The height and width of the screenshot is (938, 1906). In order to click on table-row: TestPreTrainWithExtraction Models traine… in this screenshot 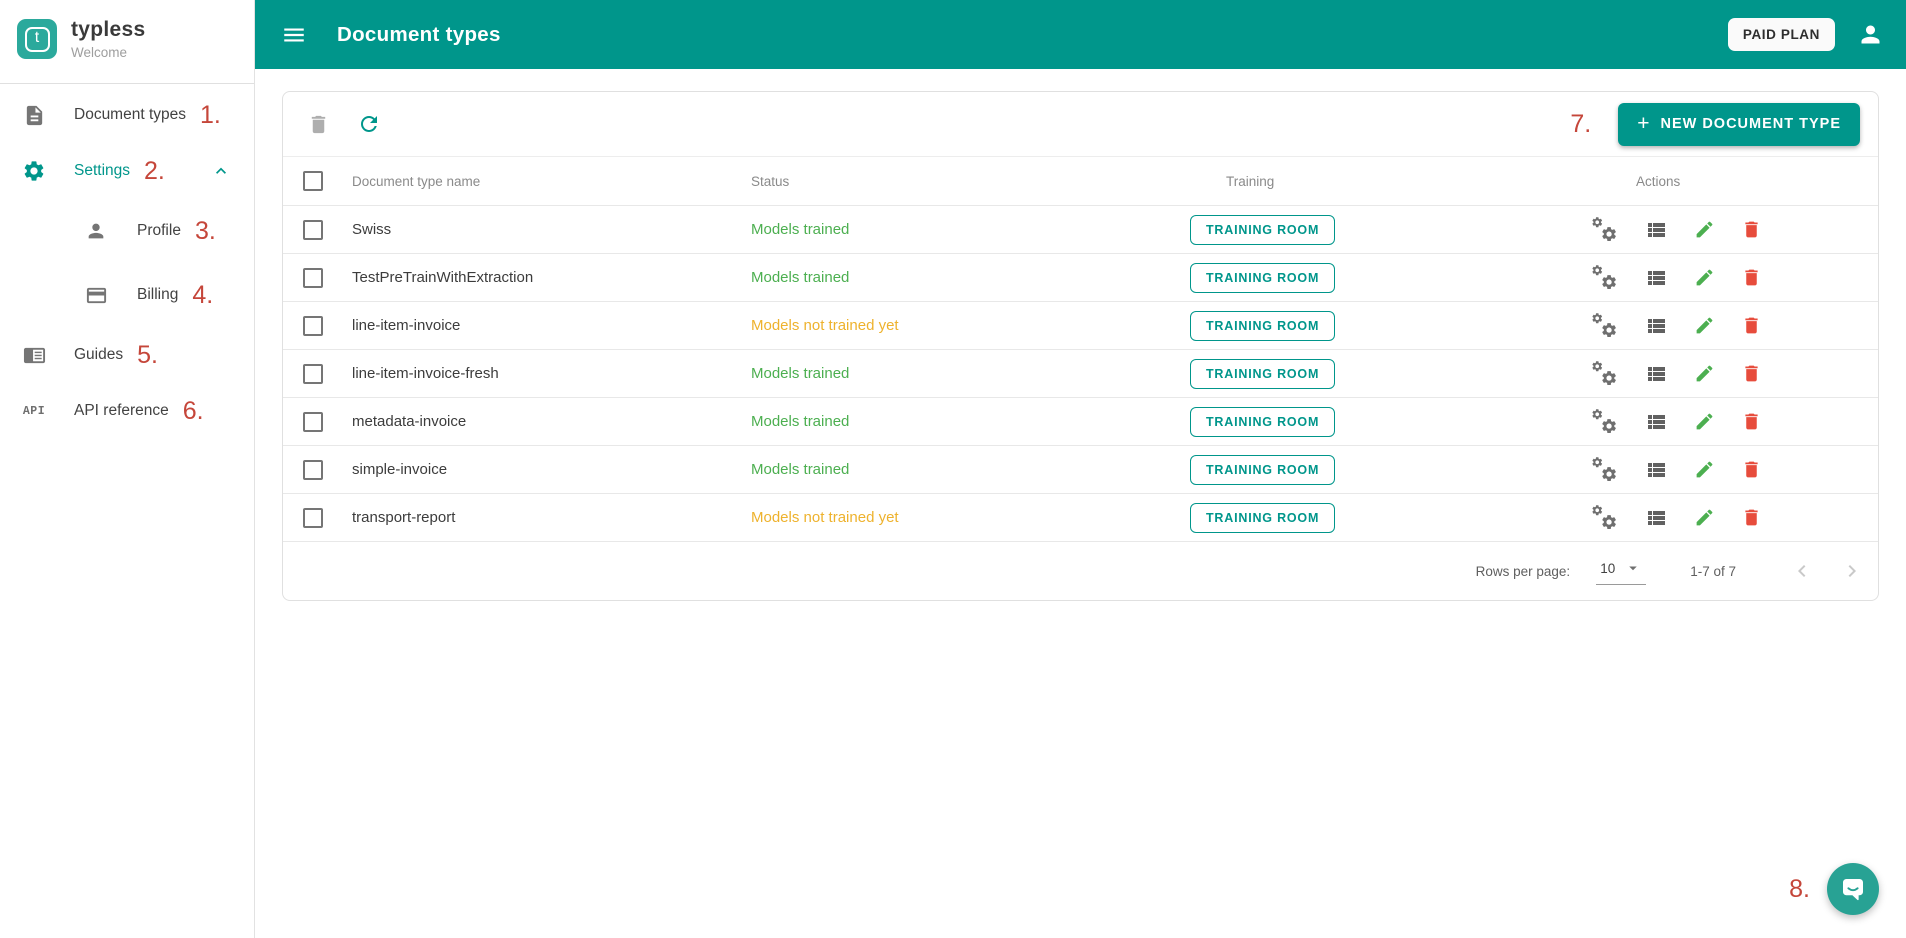, I will do `click(1080, 278)`.